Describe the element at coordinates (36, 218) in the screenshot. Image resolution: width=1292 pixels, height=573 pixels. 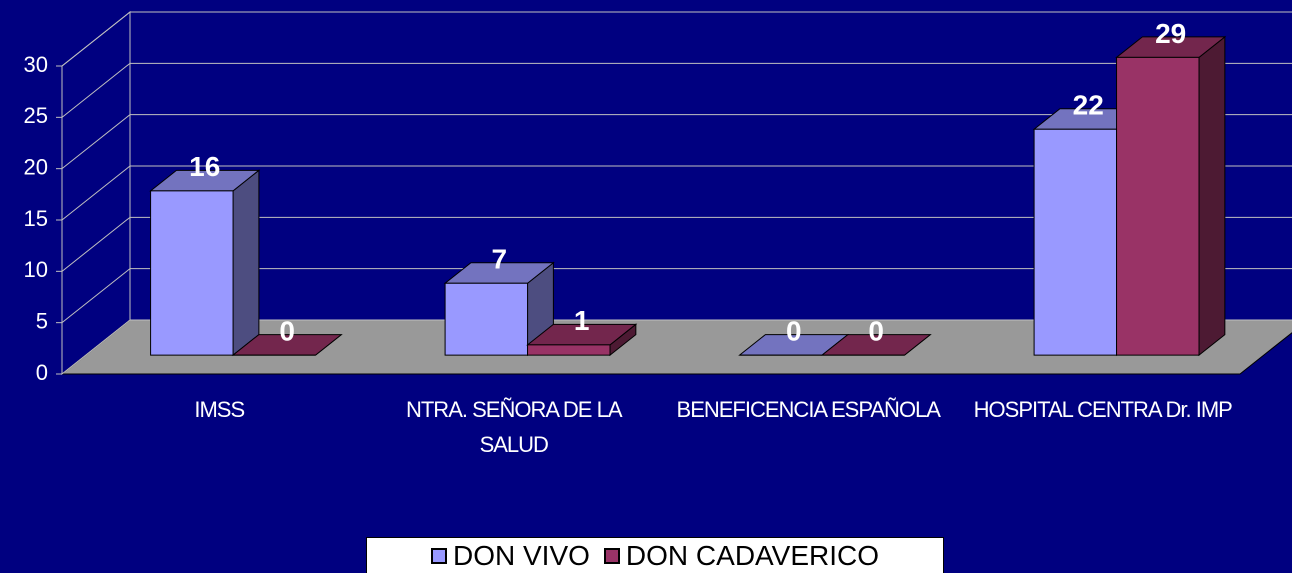
I see `y-tick-label: 15` at that location.